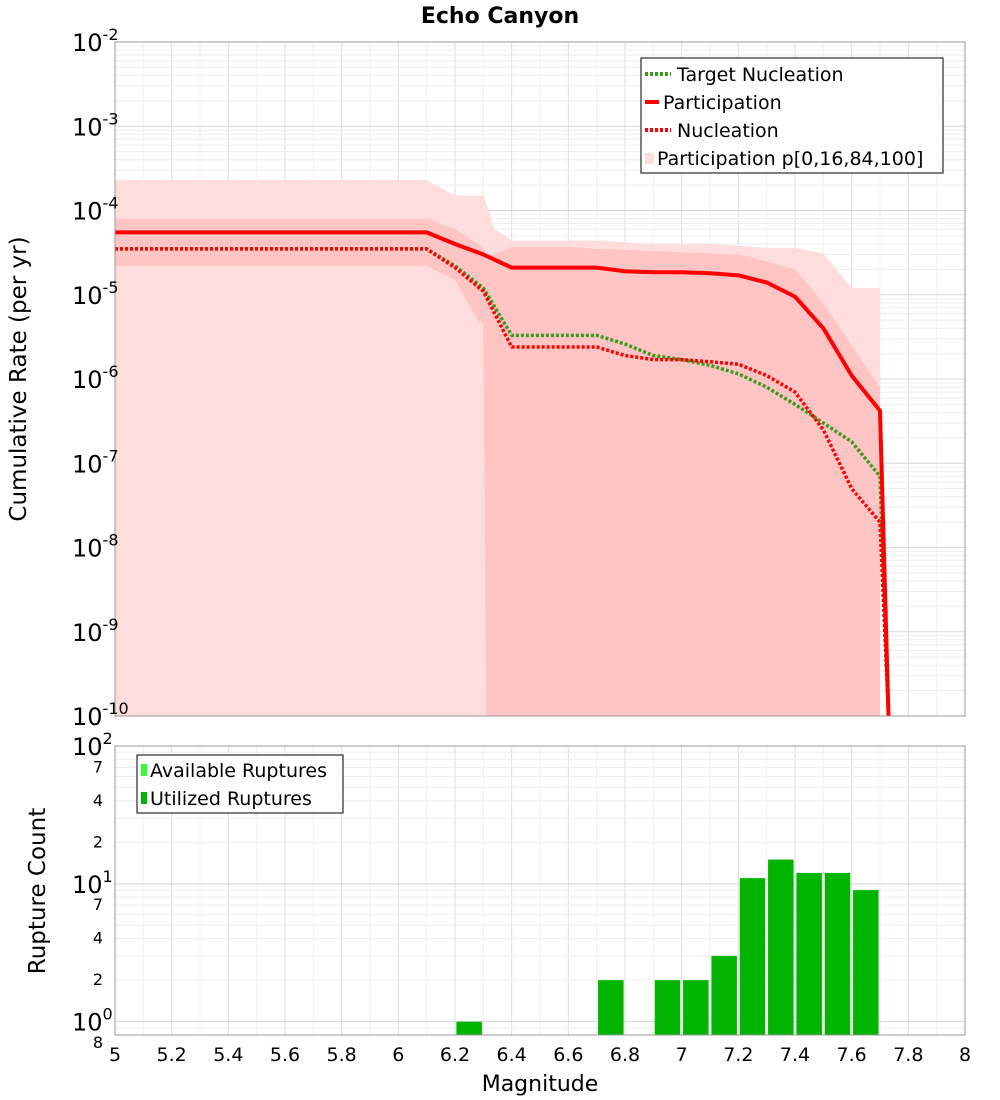 Image resolution: width=1000 pixels, height=1100 pixels. What do you see at coordinates (115, 1055) in the screenshot?
I see `x-tick-label: 5` at bounding box center [115, 1055].